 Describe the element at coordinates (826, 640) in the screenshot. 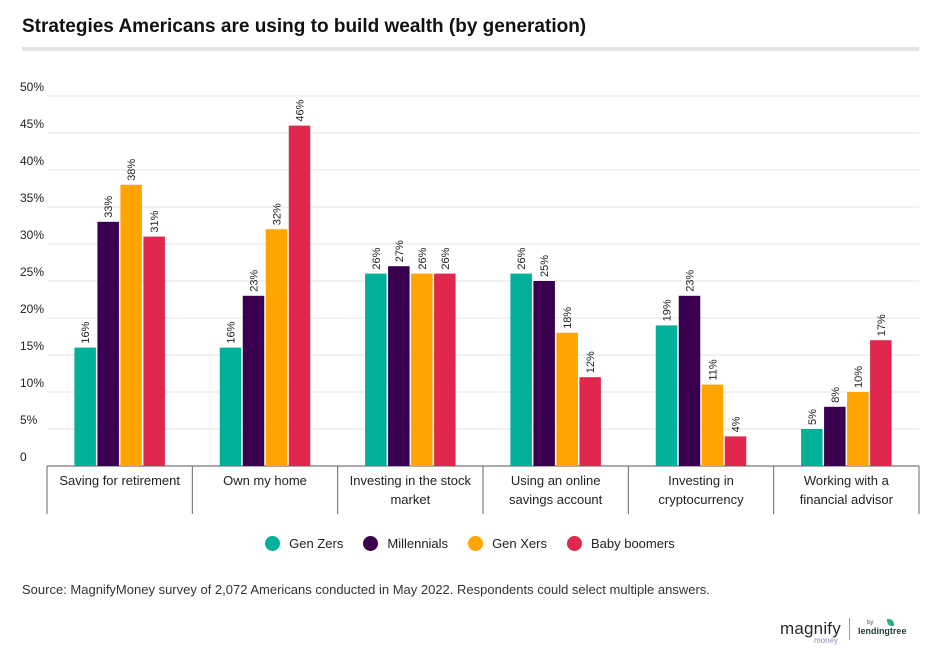

I see `logo-sub: money` at that location.